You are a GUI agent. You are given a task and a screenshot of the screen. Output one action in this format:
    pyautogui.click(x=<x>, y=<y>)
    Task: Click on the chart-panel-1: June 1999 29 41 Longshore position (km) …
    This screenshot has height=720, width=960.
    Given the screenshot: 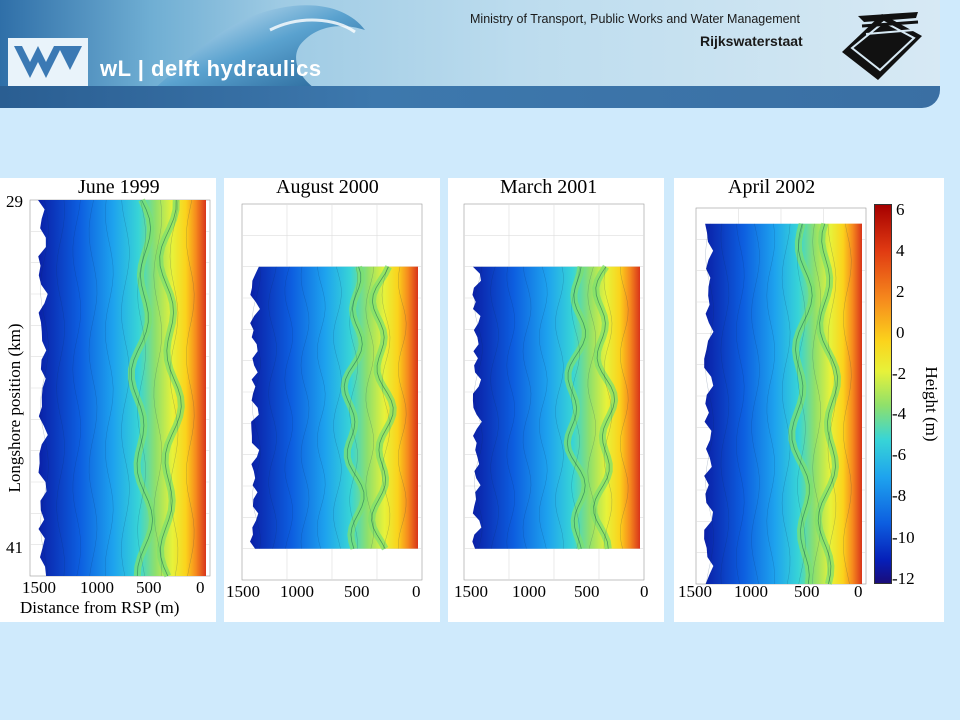 What is the action you would take?
    pyautogui.click(x=108, y=399)
    